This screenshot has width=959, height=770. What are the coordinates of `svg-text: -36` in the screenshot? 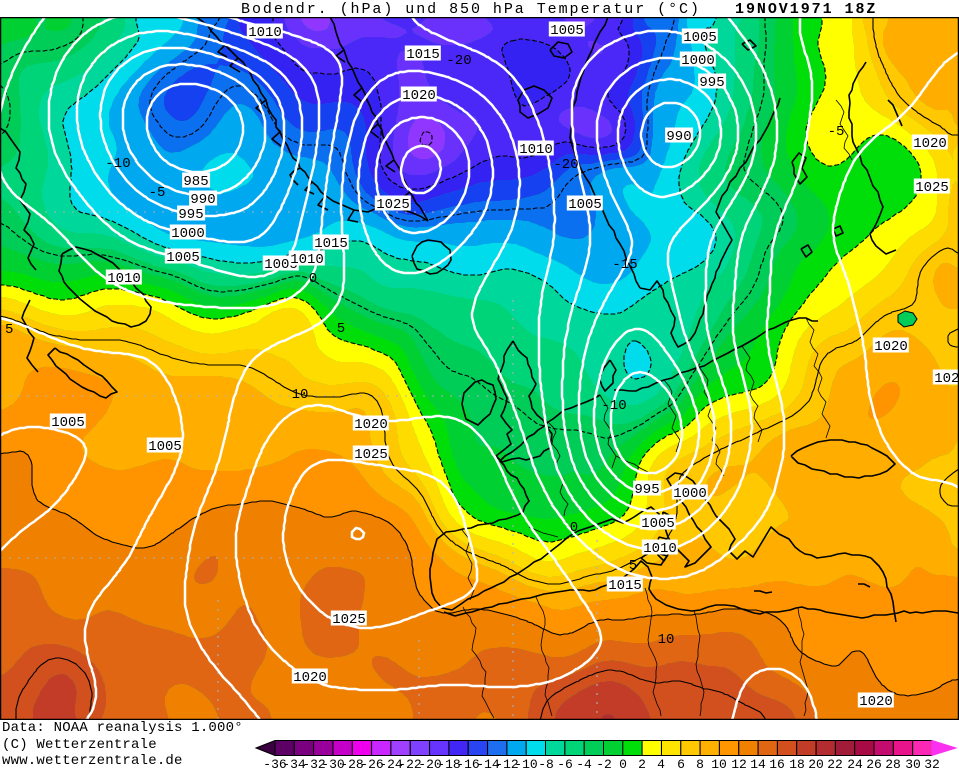 It's located at (274, 763).